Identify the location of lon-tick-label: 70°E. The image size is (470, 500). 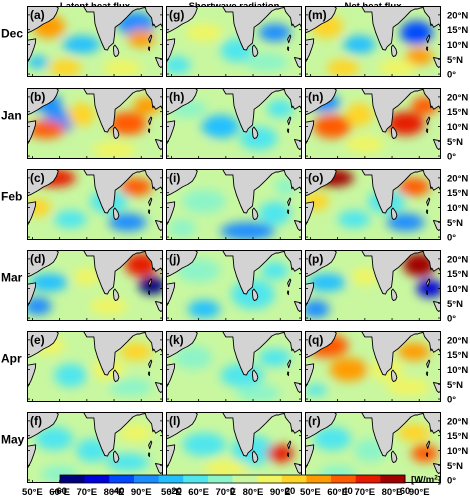
(86, 492).